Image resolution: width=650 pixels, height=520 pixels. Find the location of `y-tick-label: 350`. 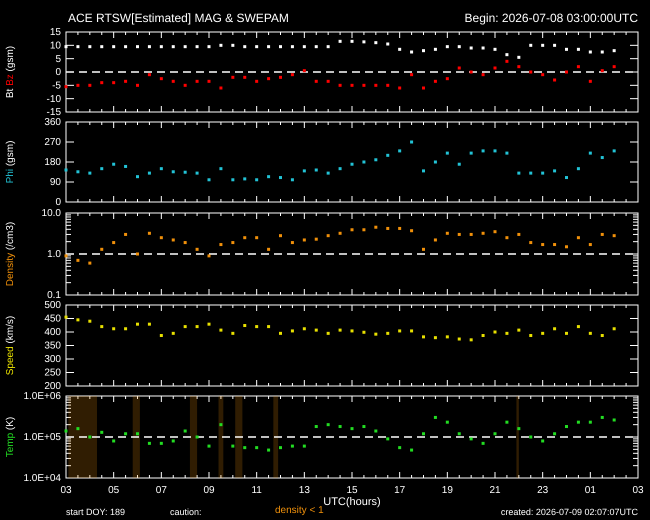

y-tick-label: 350 is located at coordinates (53, 346).